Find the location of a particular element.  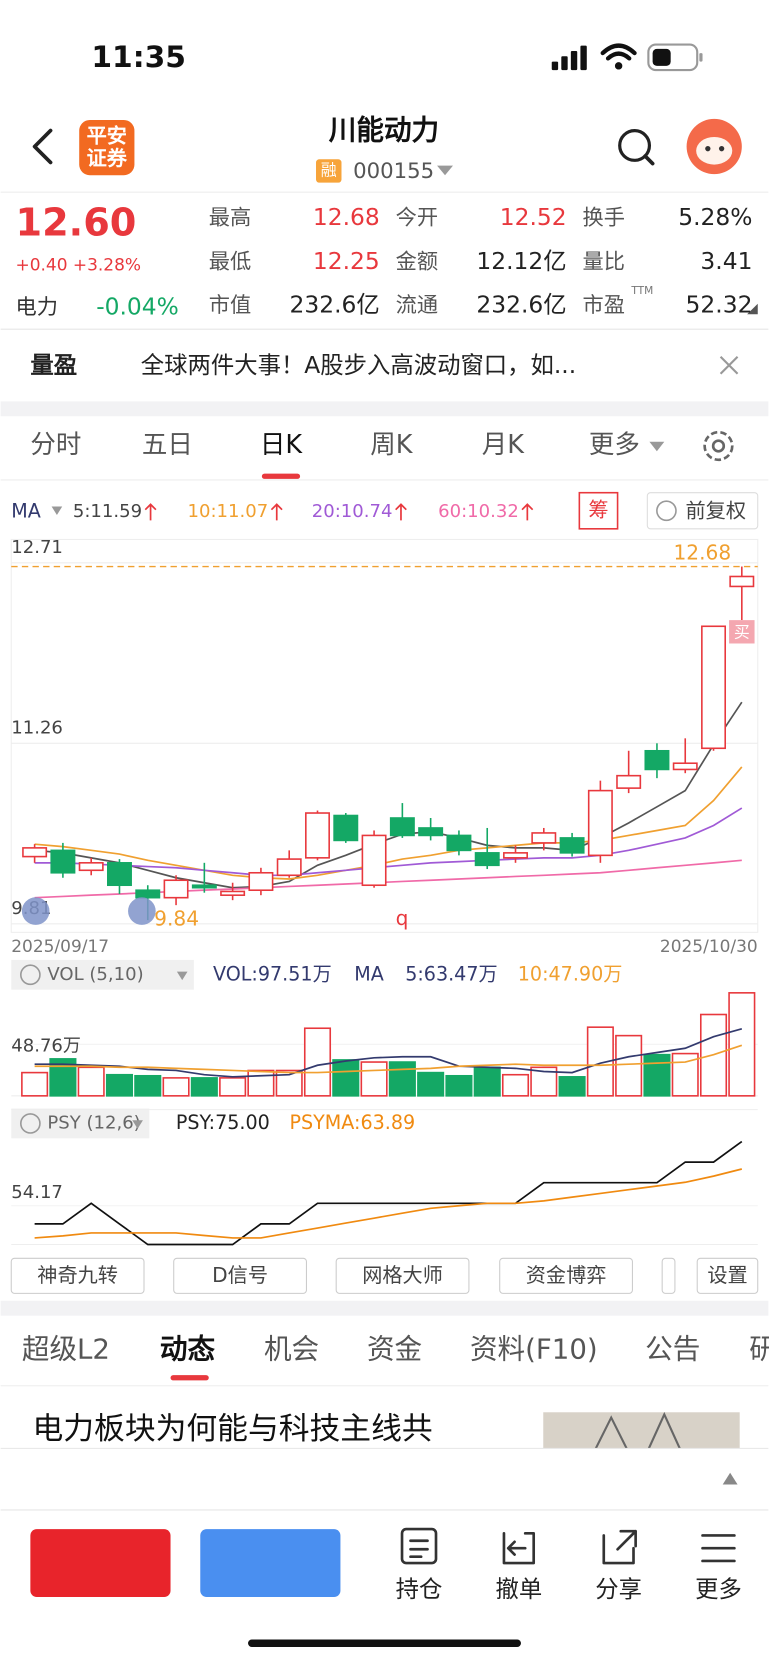

period-tab: 月K is located at coordinates (503, 445).